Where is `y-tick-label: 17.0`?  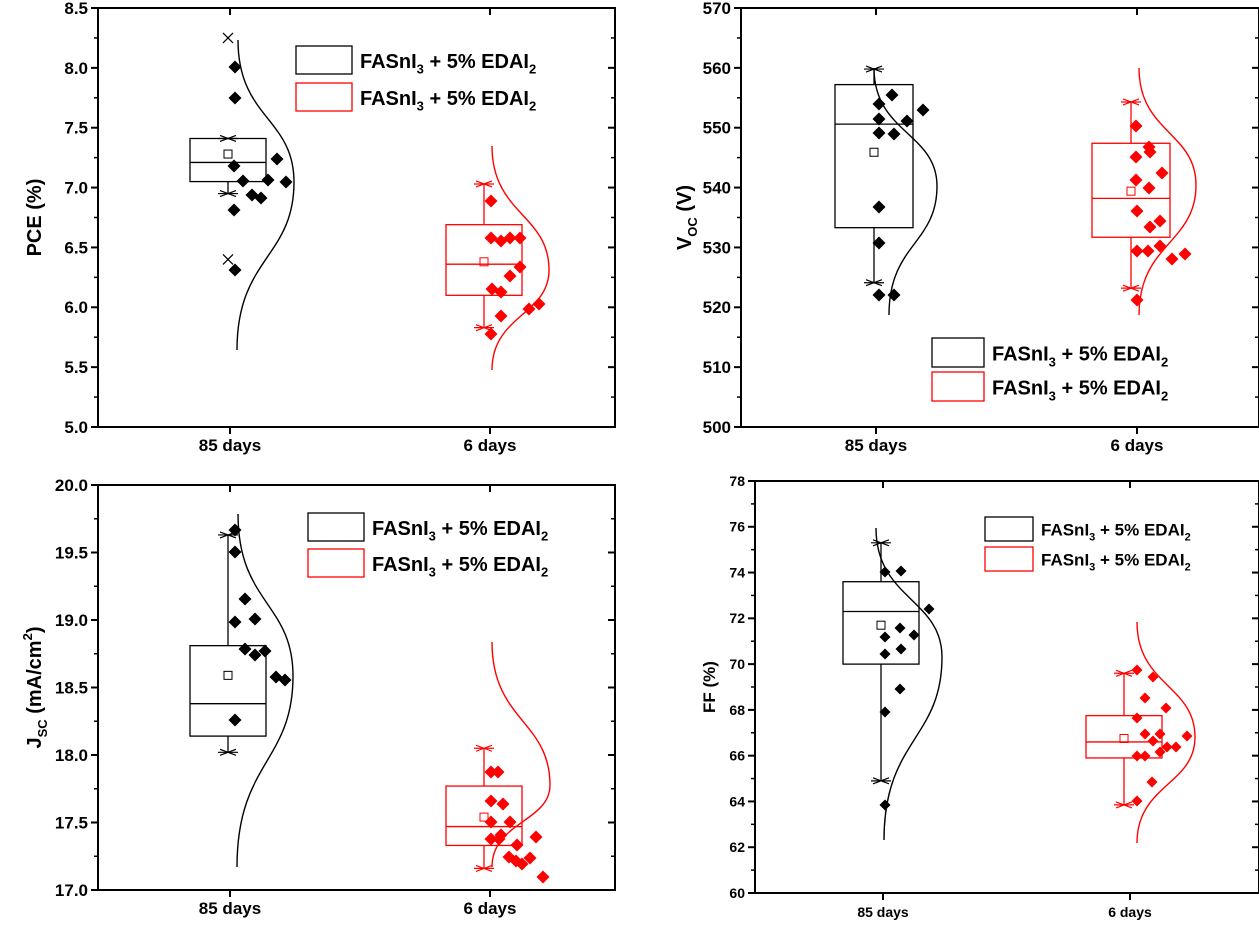
y-tick-label: 17.0 is located at coordinates (71, 890).